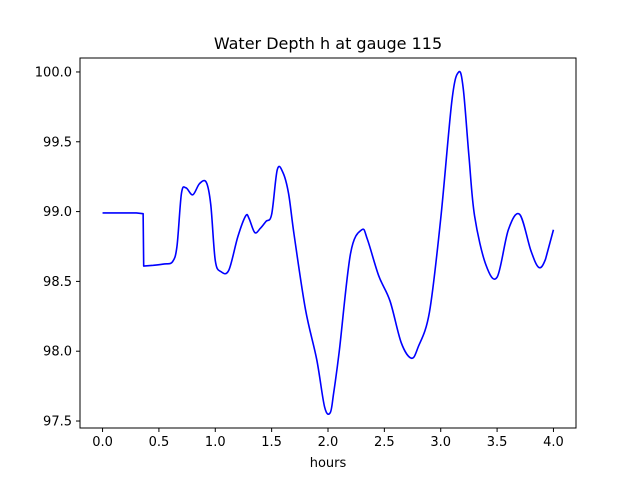 The width and height of the screenshot is (640, 480). I want to click on x-axis-label: hours, so click(328, 463).